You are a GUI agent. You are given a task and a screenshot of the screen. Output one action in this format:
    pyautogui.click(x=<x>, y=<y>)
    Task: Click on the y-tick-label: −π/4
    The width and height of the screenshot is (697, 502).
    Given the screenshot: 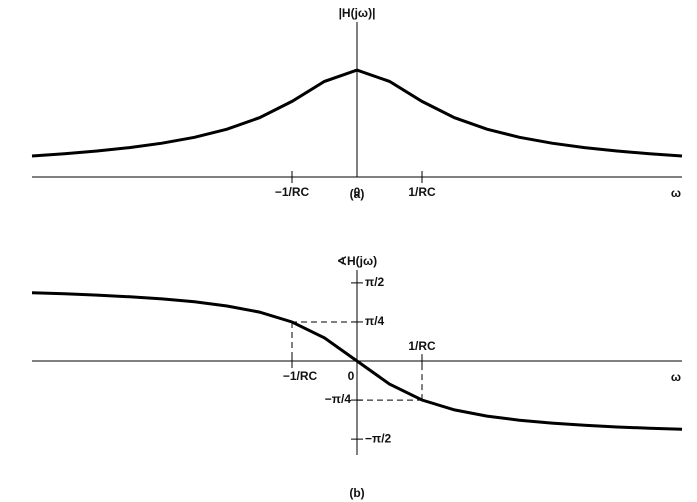 What is the action you would take?
    pyautogui.click(x=338, y=399)
    